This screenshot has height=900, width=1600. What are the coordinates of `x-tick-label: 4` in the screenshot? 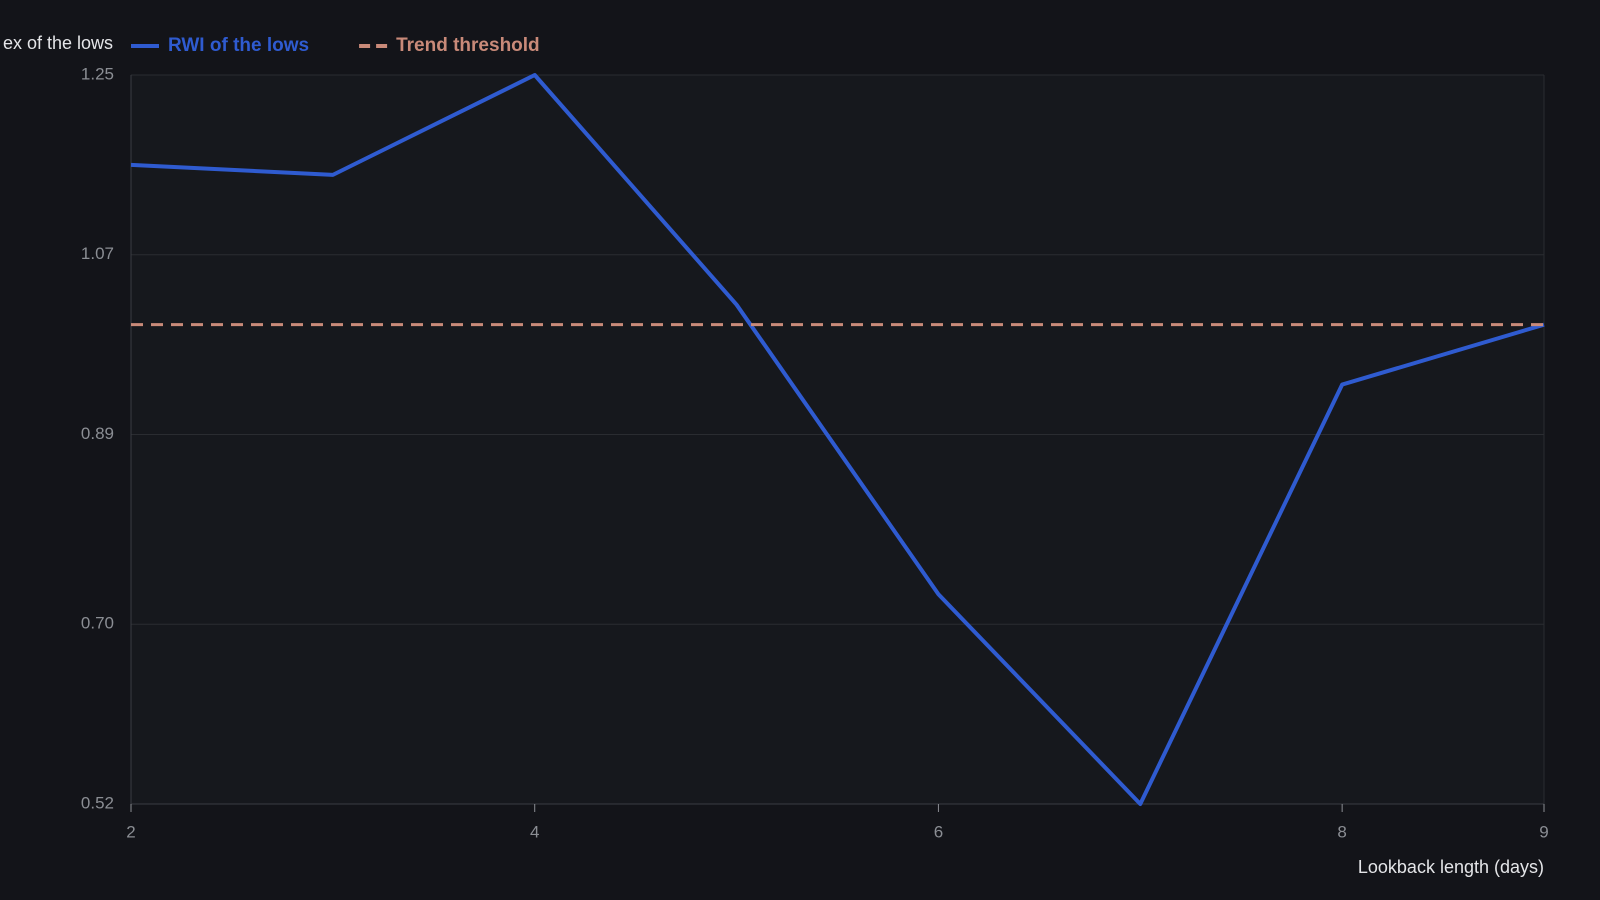 It's located at (534, 831).